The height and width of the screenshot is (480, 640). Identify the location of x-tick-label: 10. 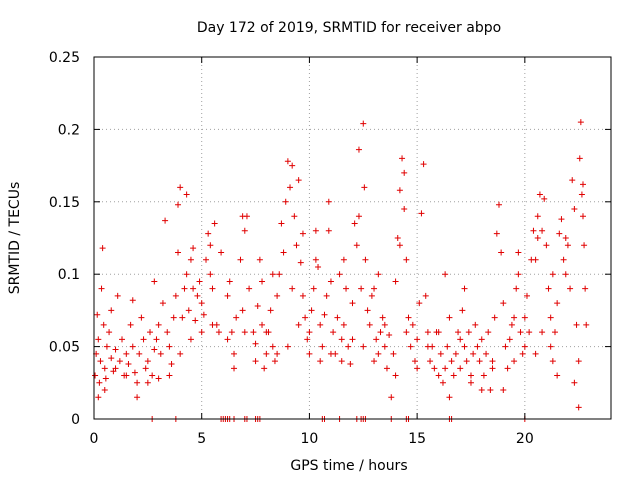
(310, 439).